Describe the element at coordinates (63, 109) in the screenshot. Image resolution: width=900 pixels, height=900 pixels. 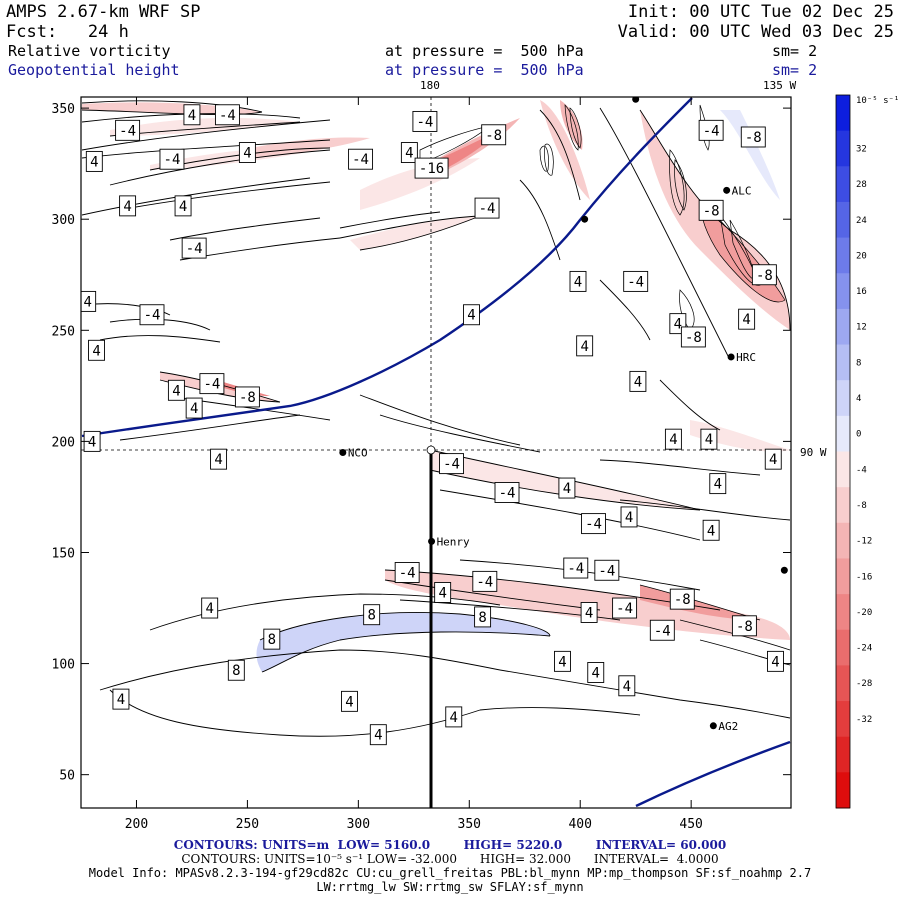
I see `y-tick-label: 350` at that location.